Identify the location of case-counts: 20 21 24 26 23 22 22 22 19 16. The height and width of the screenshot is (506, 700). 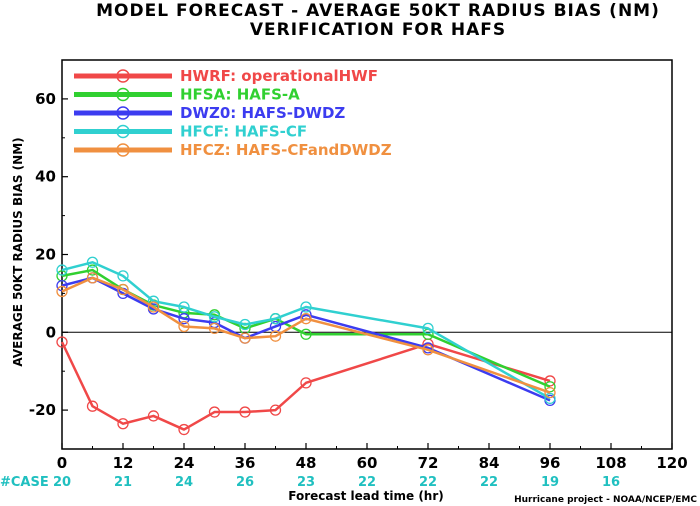
(336, 482).